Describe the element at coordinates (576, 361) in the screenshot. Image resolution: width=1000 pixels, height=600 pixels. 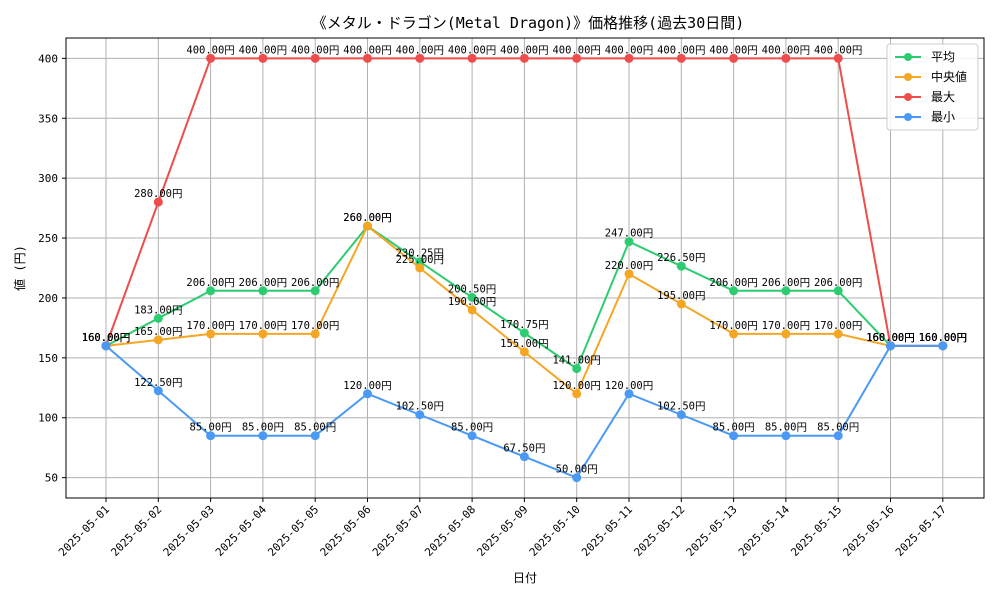
I see `data-label: 141.00円` at that location.